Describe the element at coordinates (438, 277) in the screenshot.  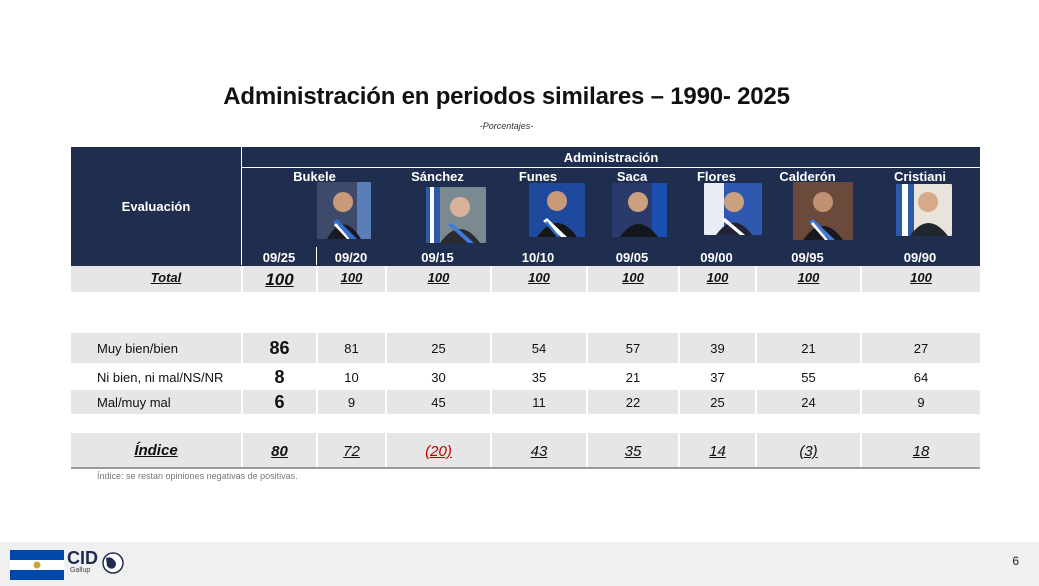
I see `total-sanchez: 100` at that location.